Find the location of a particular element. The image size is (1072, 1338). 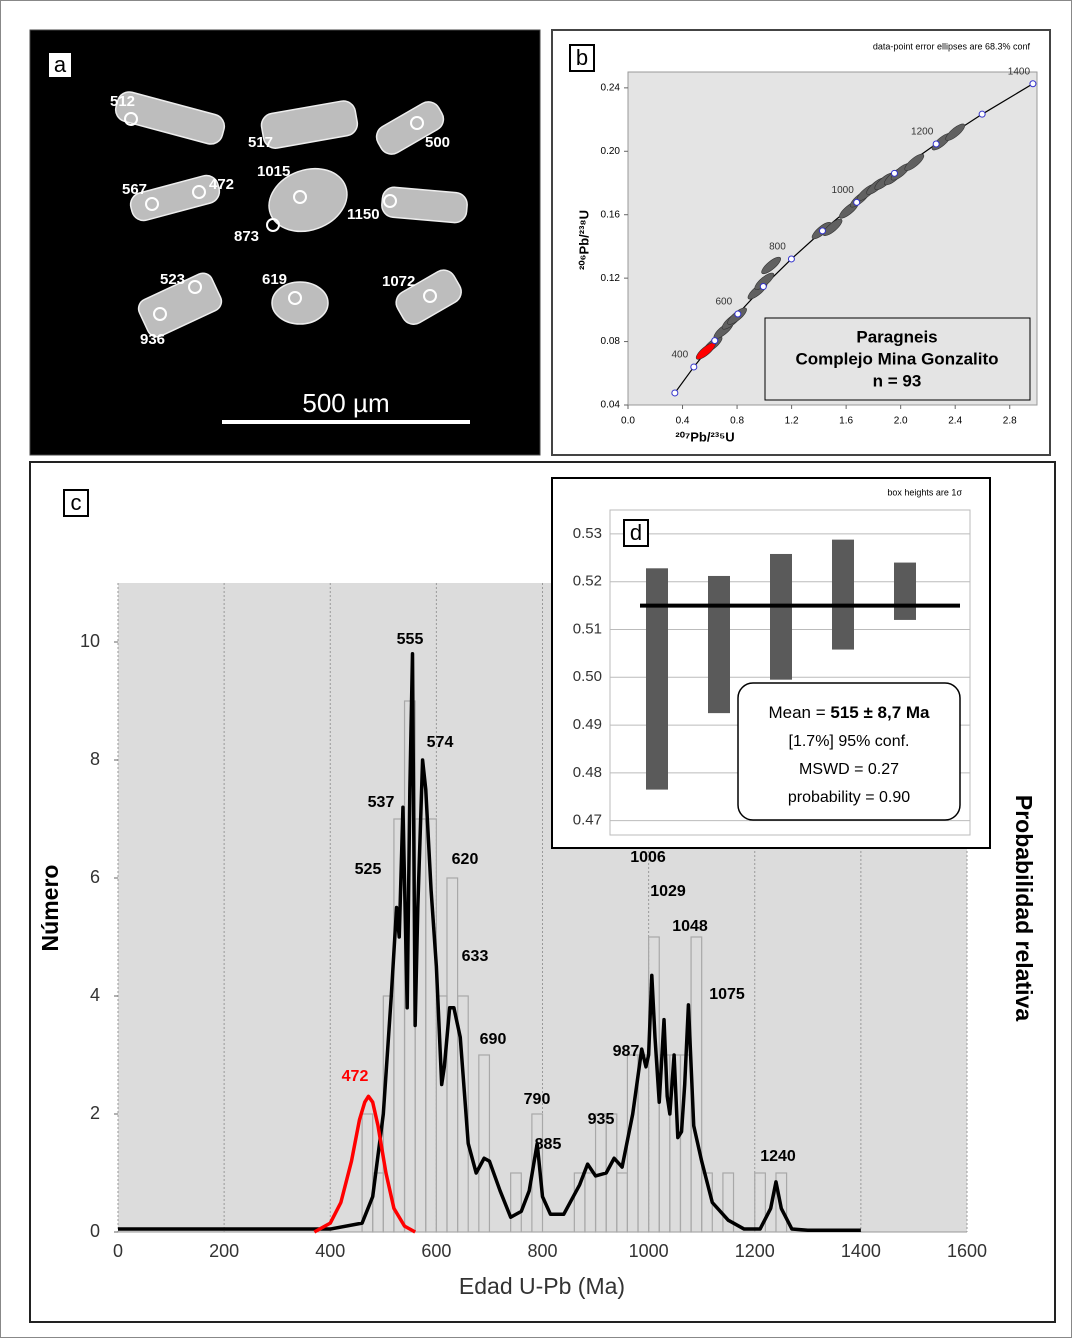

y-axis-label: Número is located at coordinates (50, 908).